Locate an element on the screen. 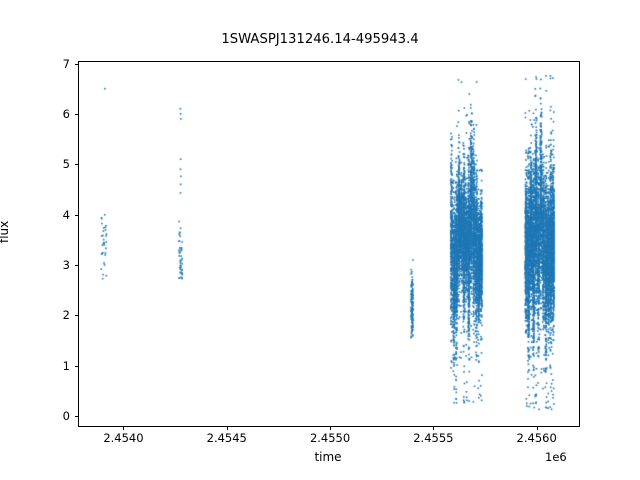  x-tick-label: 2.4560 is located at coordinates (536, 438).